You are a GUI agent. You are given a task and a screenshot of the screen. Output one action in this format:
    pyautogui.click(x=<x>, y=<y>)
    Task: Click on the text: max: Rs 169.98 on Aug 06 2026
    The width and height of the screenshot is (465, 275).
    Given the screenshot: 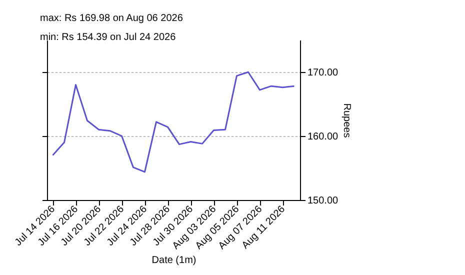 What is the action you would take?
    pyautogui.click(x=112, y=18)
    